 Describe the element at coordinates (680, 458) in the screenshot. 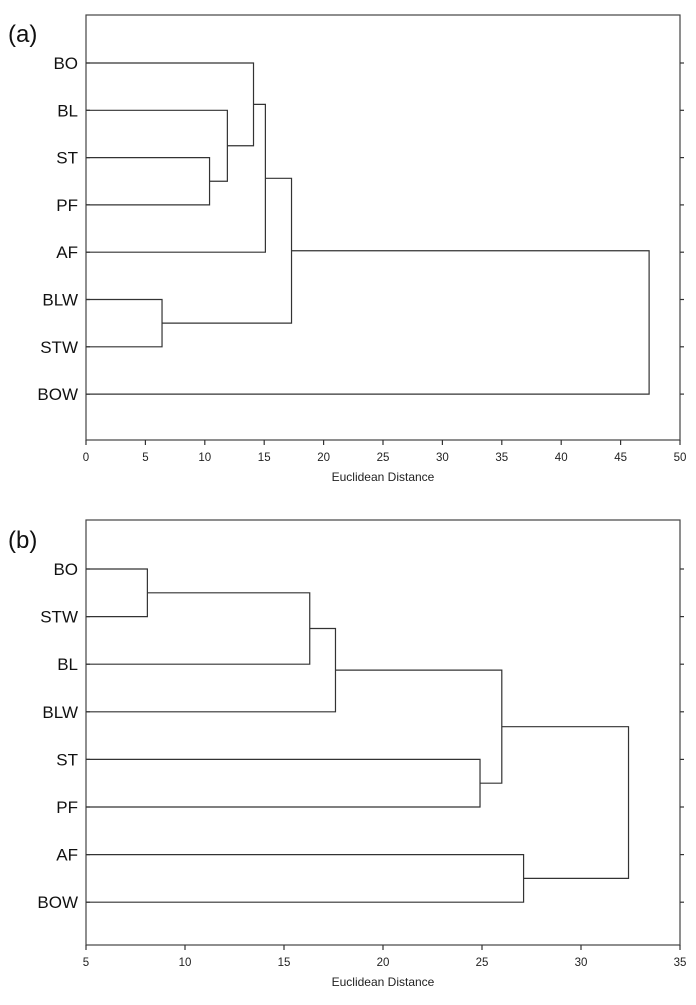

I see `x-tick-label: 50` at that location.